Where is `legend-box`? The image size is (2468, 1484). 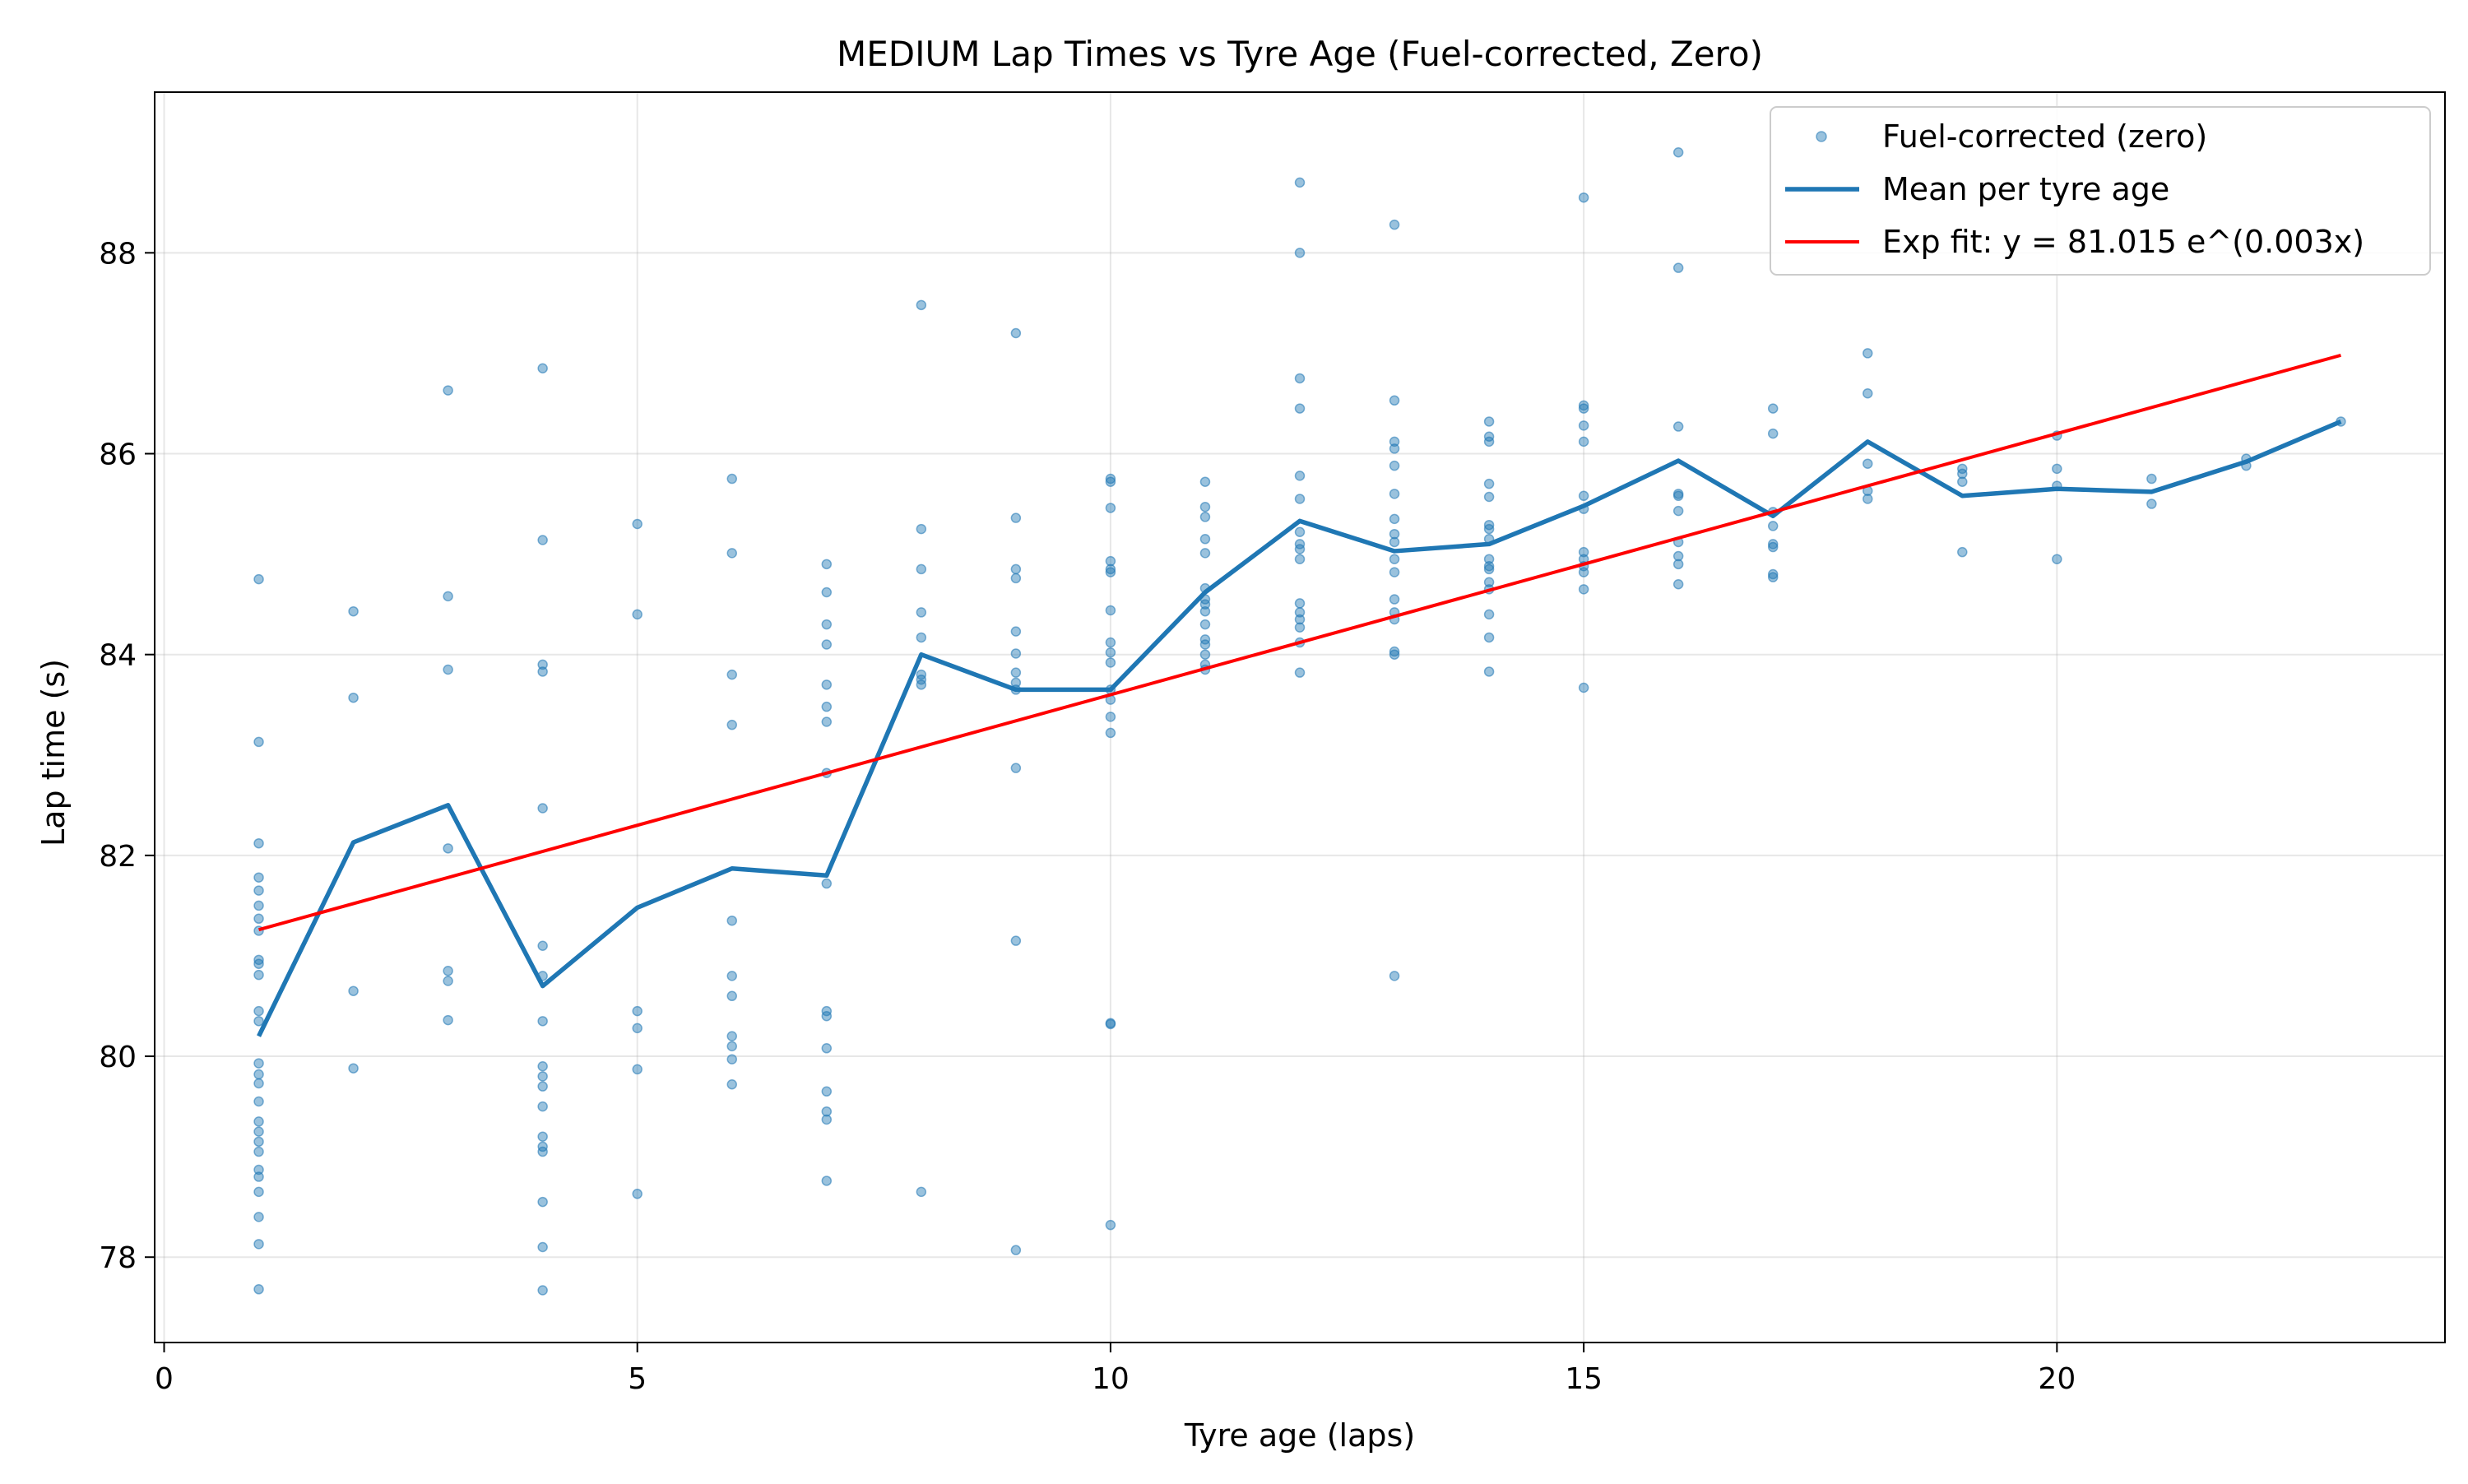
legend-box is located at coordinates (2100, 191).